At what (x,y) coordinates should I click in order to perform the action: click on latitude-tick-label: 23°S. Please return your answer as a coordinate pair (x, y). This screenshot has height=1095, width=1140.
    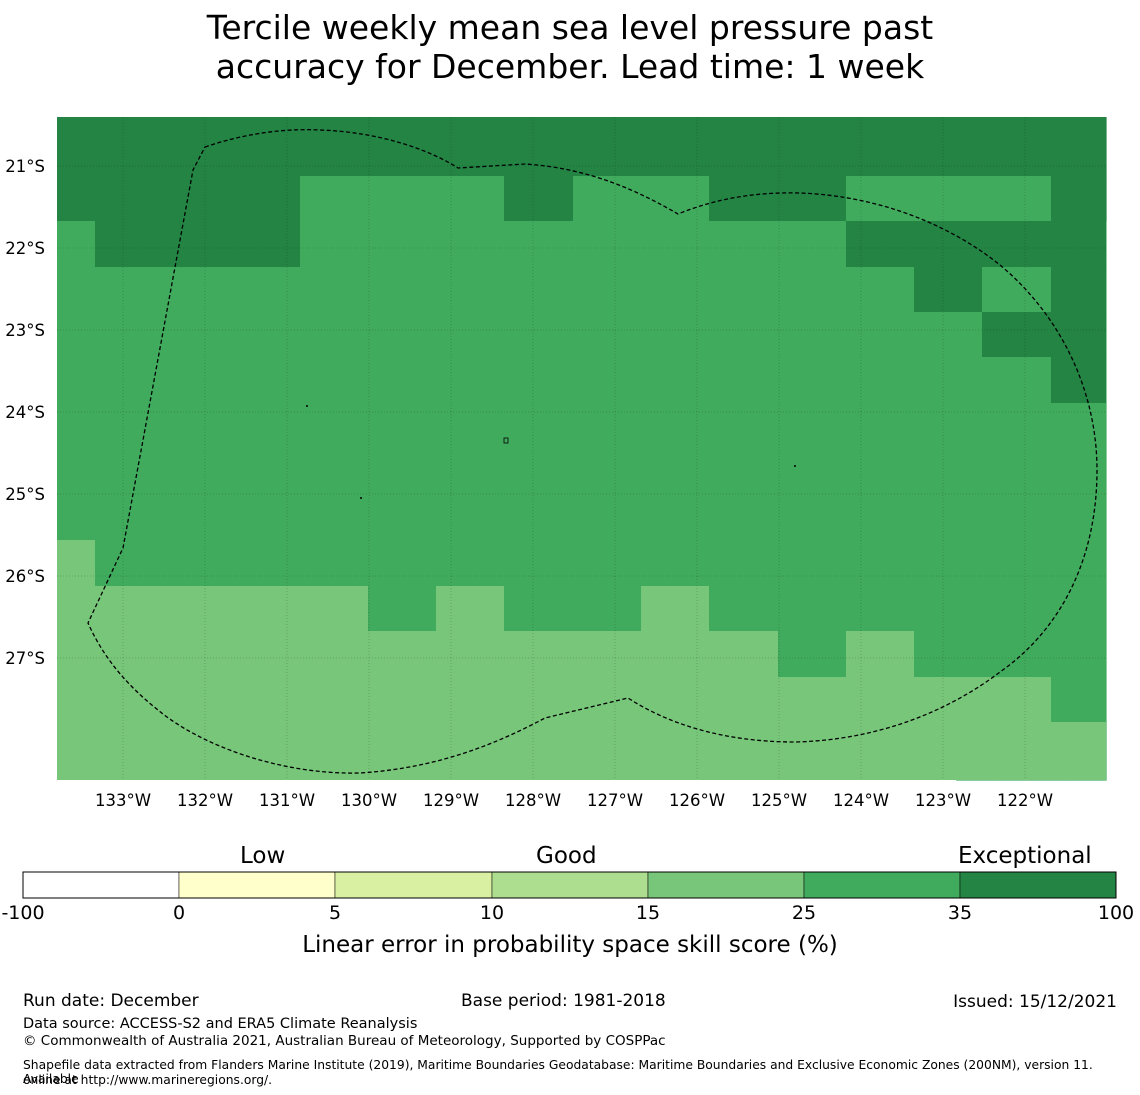
    Looking at the image, I should click on (25, 330).